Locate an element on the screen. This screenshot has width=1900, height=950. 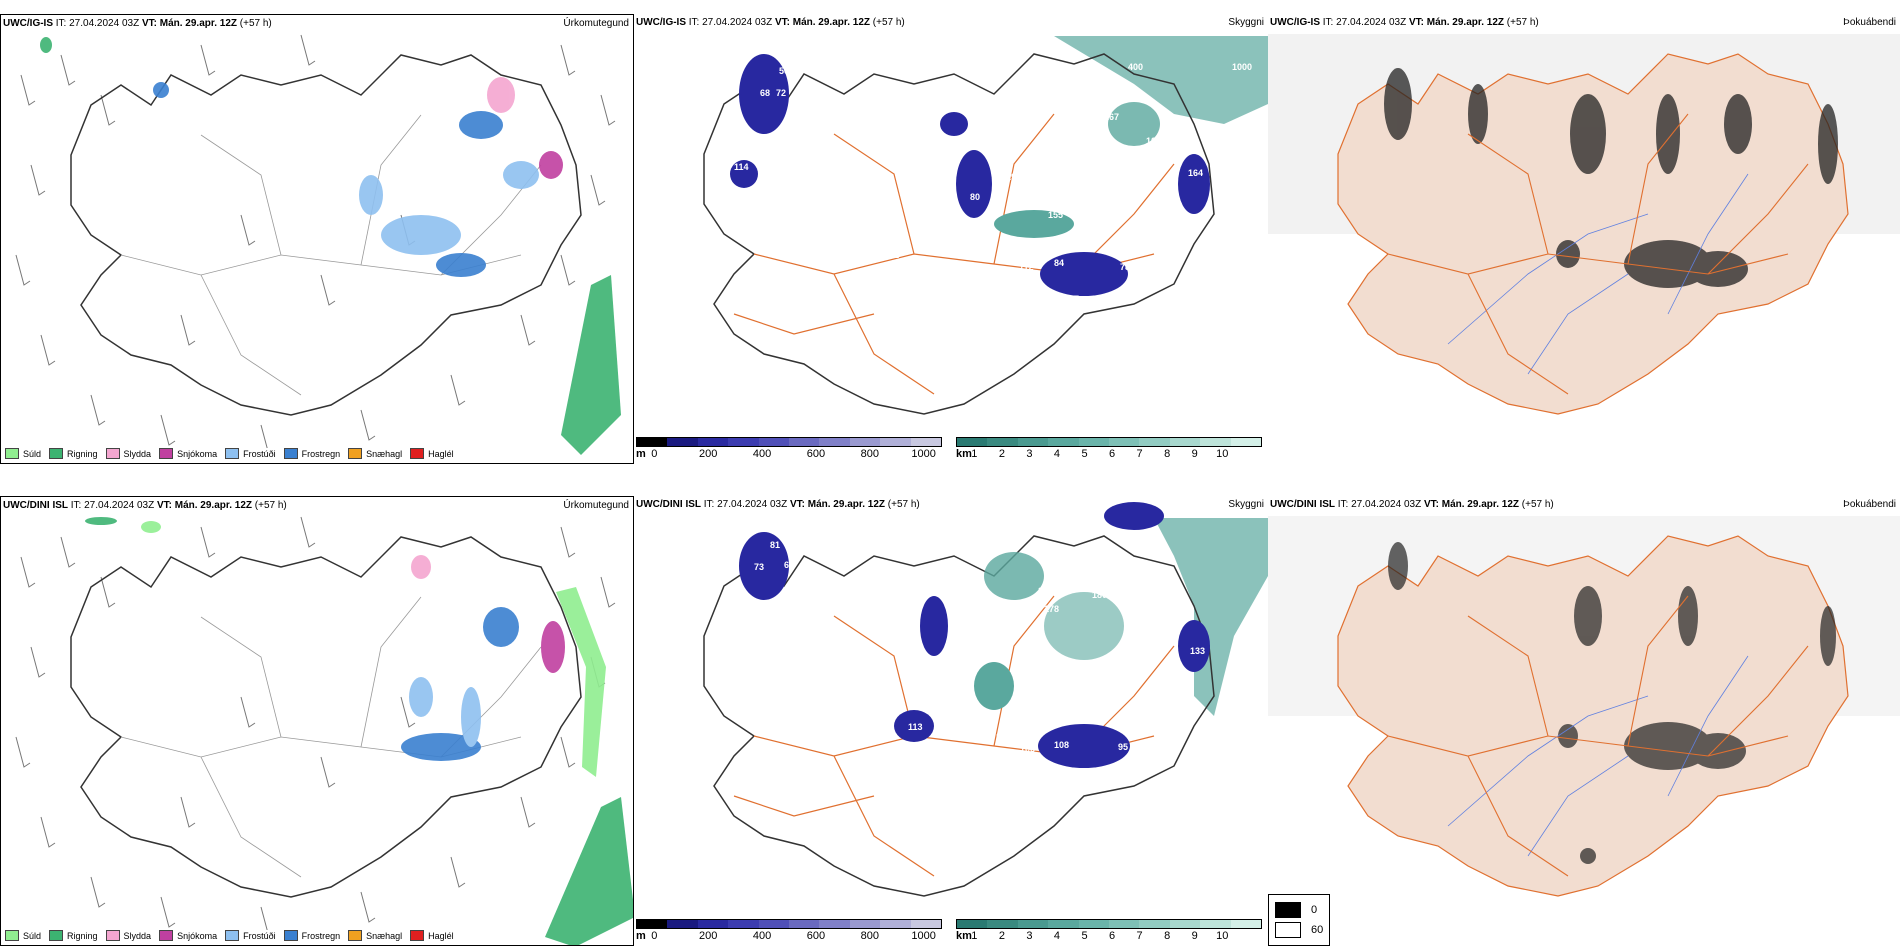
legend-item: Frostúði is located at coordinates (250, 453).